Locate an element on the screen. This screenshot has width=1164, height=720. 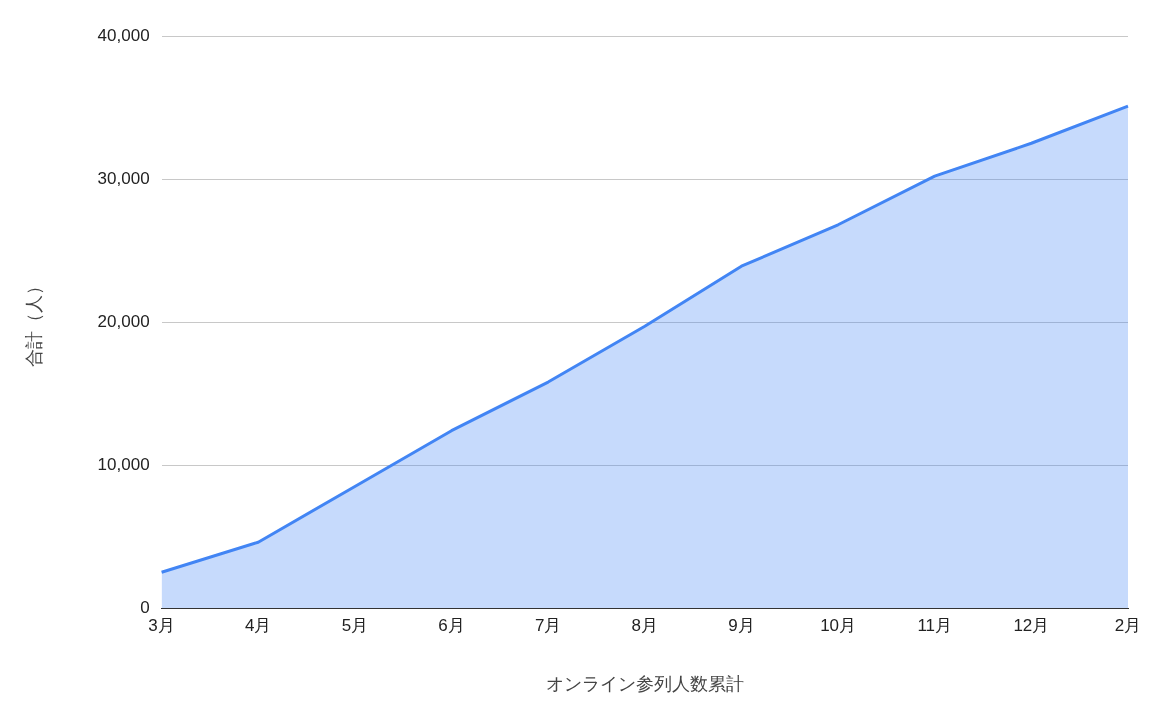
y-tick-label: 20,000 is located at coordinates (123, 321).